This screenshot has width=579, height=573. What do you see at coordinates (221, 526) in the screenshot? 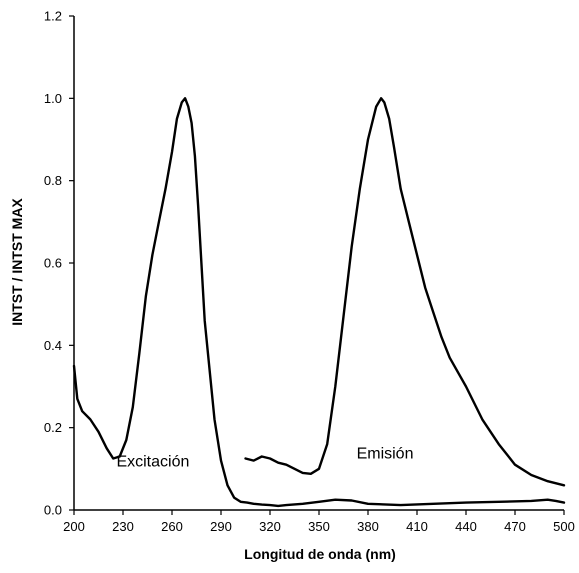
I see `x-tick-label: 290` at bounding box center [221, 526].